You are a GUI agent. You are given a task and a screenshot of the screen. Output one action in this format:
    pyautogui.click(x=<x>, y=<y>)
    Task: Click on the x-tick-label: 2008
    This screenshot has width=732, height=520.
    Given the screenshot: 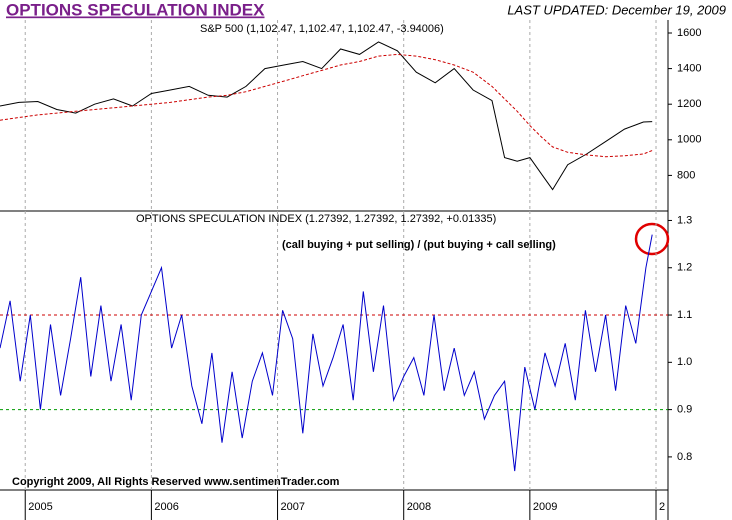 What is the action you would take?
    pyautogui.click(x=419, y=507)
    